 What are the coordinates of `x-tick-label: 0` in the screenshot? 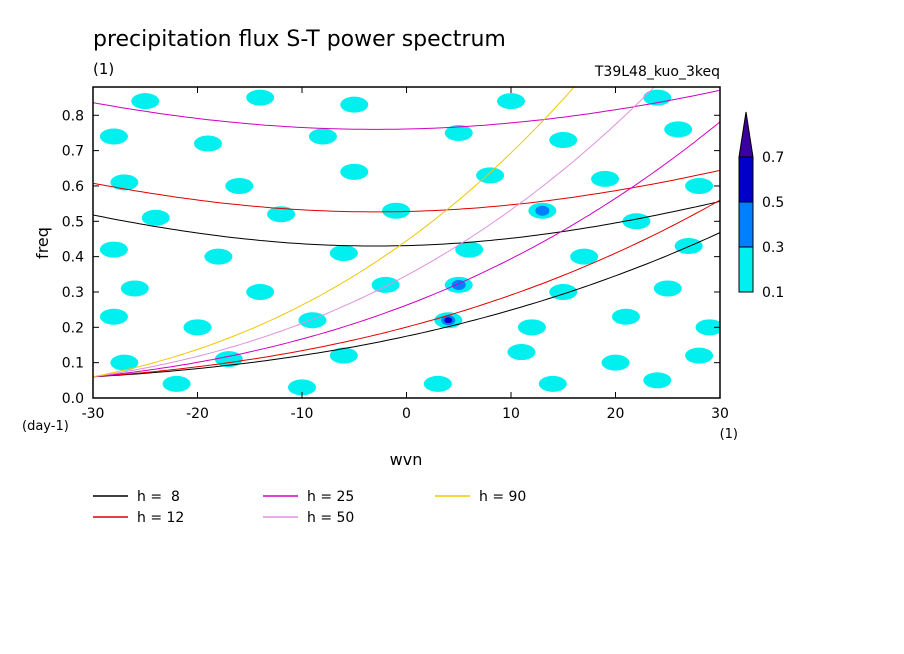 It's located at (406, 414).